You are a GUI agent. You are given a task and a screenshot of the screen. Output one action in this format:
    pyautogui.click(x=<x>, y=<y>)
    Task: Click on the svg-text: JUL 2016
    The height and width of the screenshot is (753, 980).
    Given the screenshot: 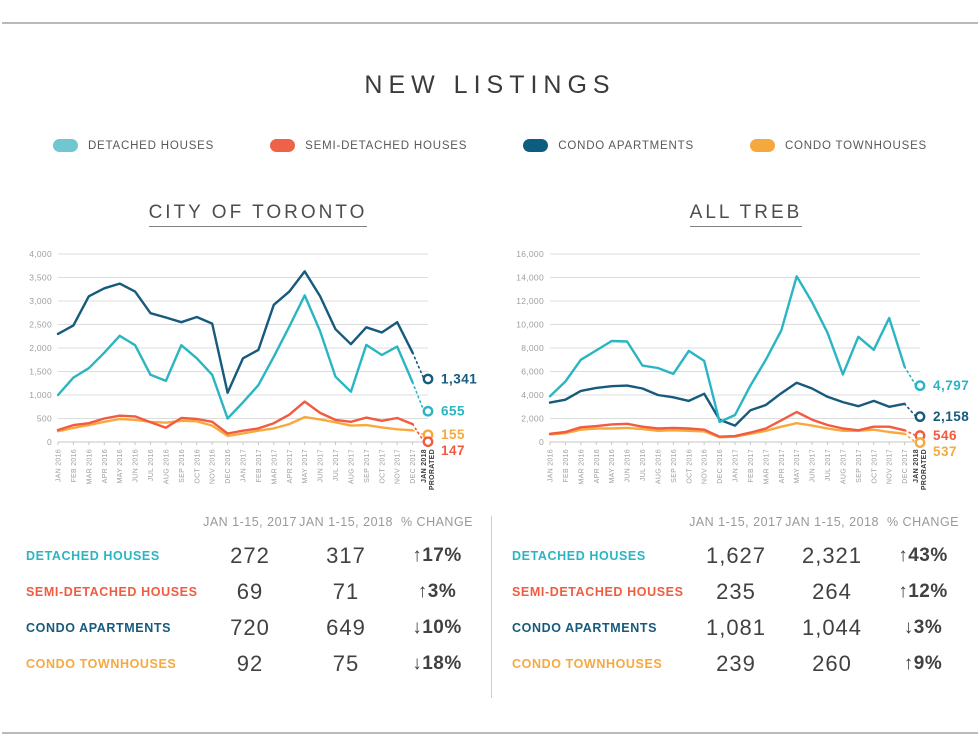 What is the action you would take?
    pyautogui.click(x=643, y=465)
    